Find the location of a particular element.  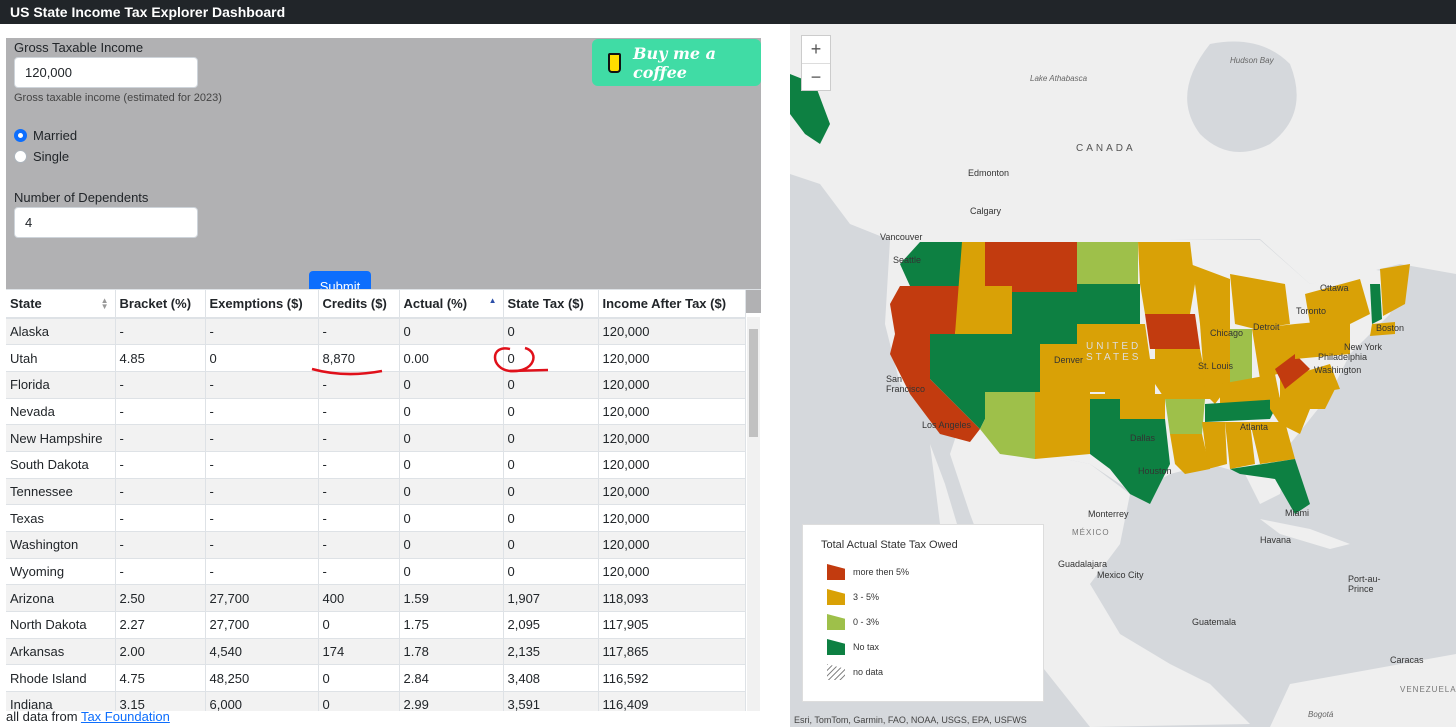

table-row: New Hampshire - - -0 0 120,000 is located at coordinates (376, 438).